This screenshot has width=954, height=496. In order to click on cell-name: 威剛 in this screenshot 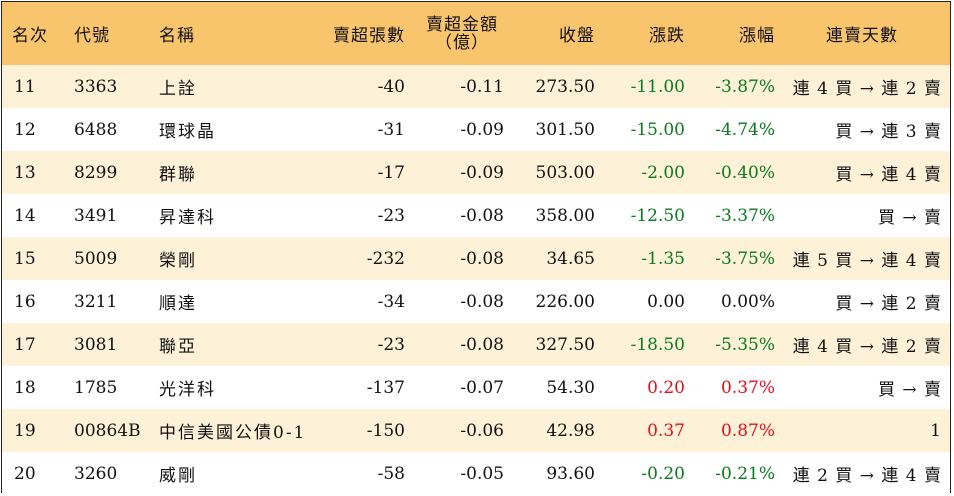, I will do `click(178, 476)`.